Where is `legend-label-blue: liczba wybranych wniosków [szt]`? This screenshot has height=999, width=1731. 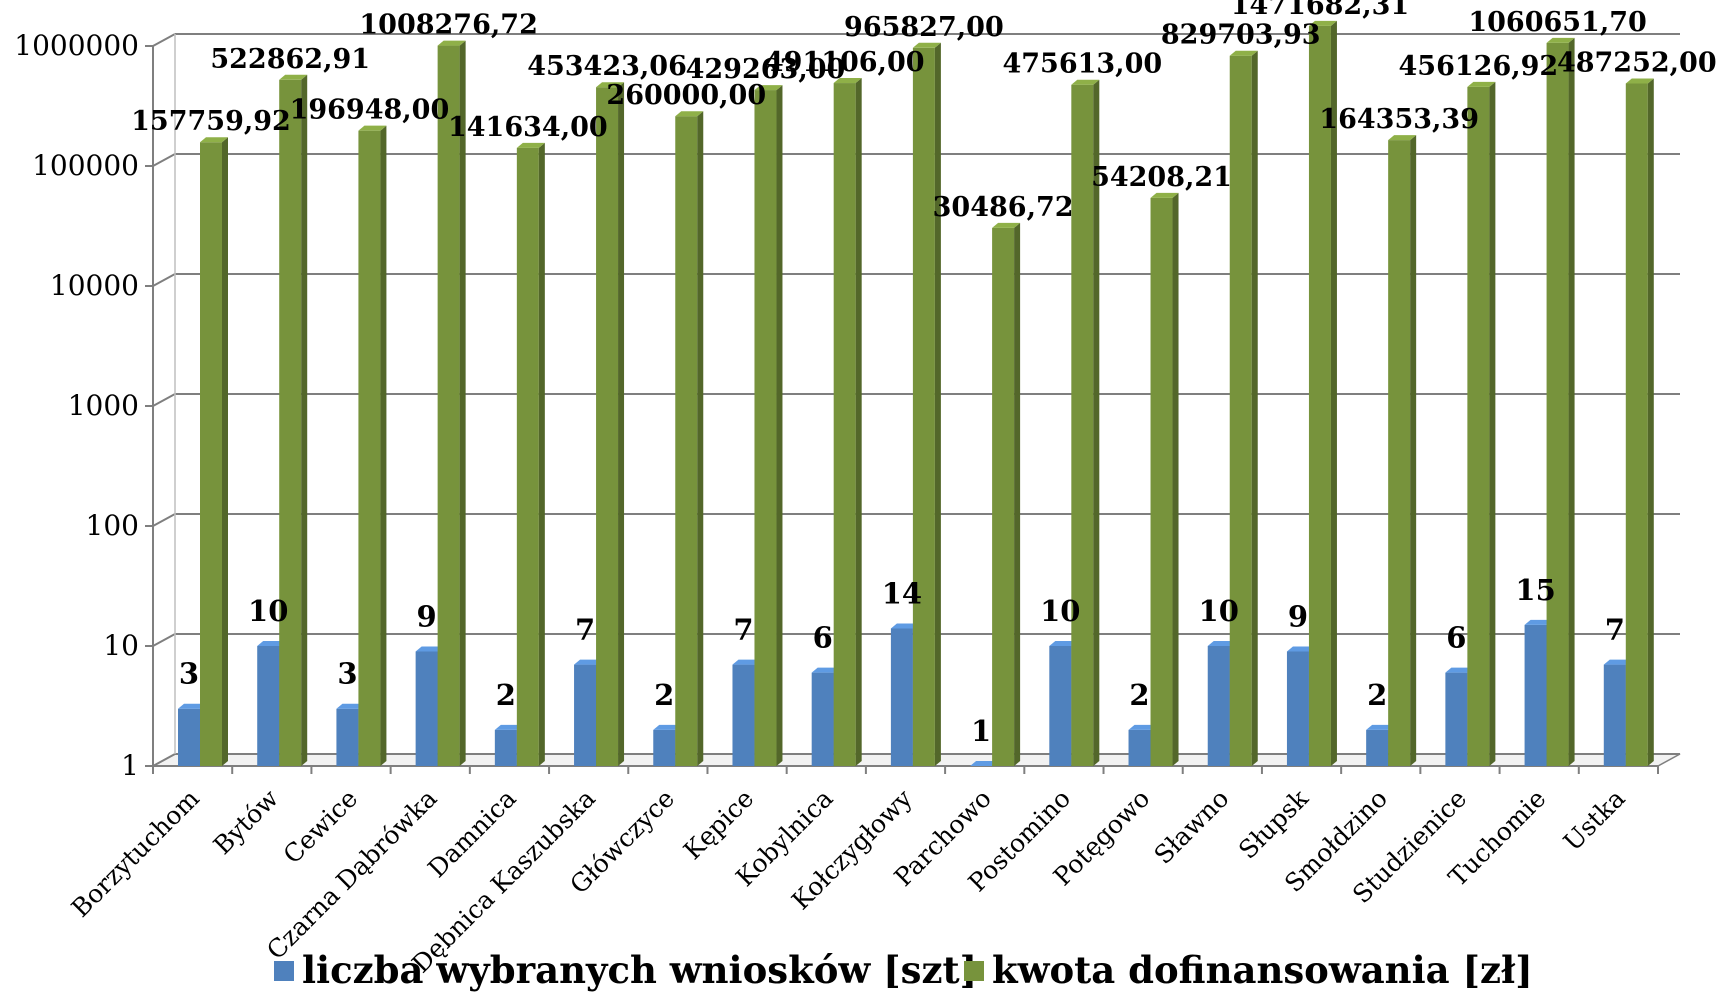
legend-label-blue: liczba wybranych wniosków [szt] is located at coordinates (639, 970).